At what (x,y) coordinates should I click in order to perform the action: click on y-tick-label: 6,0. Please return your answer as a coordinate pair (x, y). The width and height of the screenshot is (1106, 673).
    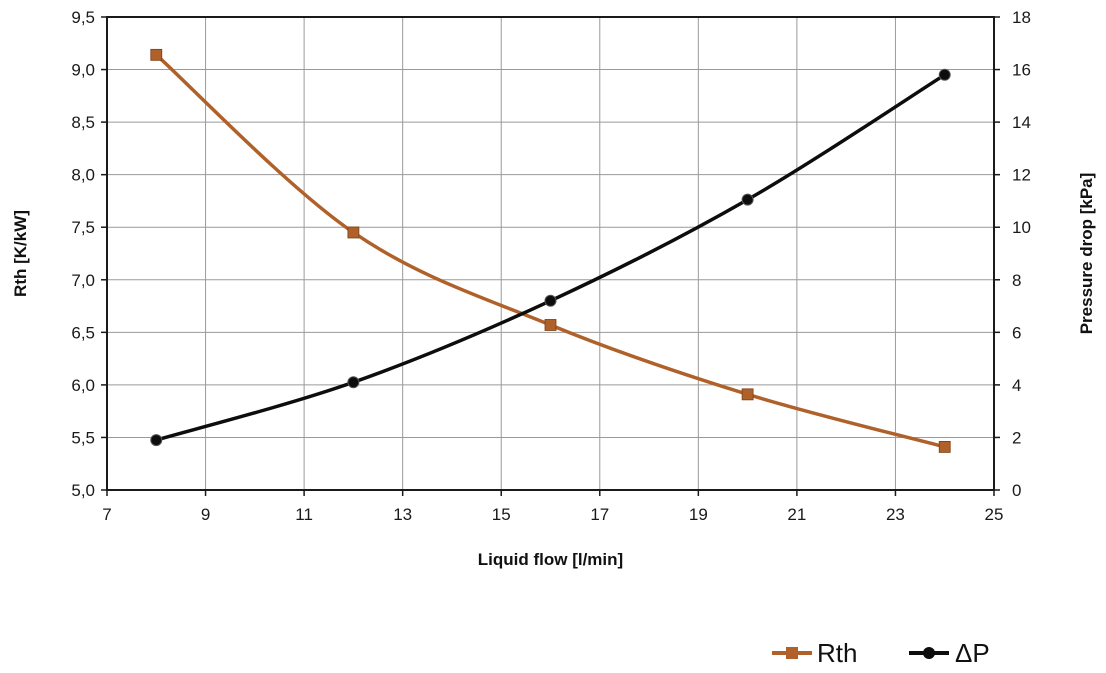
    Looking at the image, I should click on (83, 385).